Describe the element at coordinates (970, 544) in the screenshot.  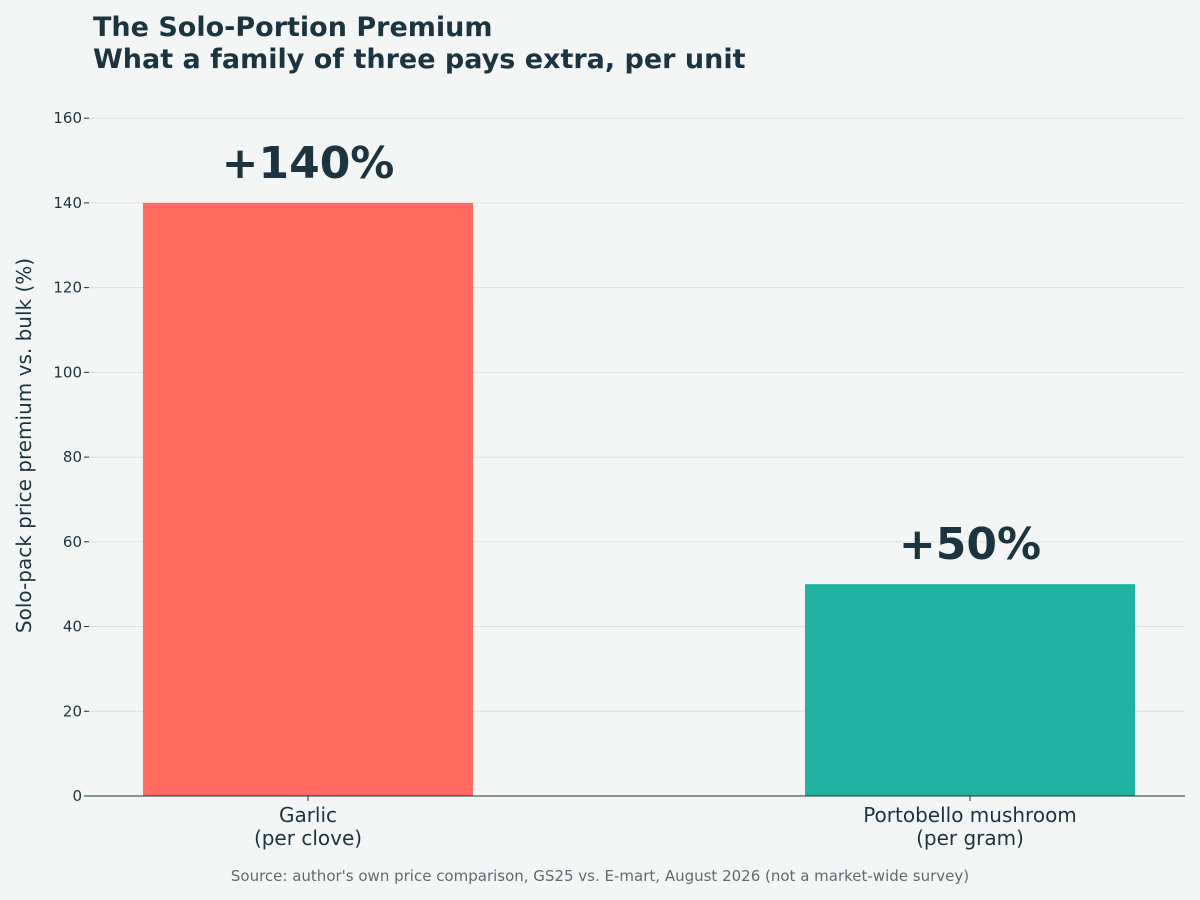
I see `bar-value-label: +50%` at that location.